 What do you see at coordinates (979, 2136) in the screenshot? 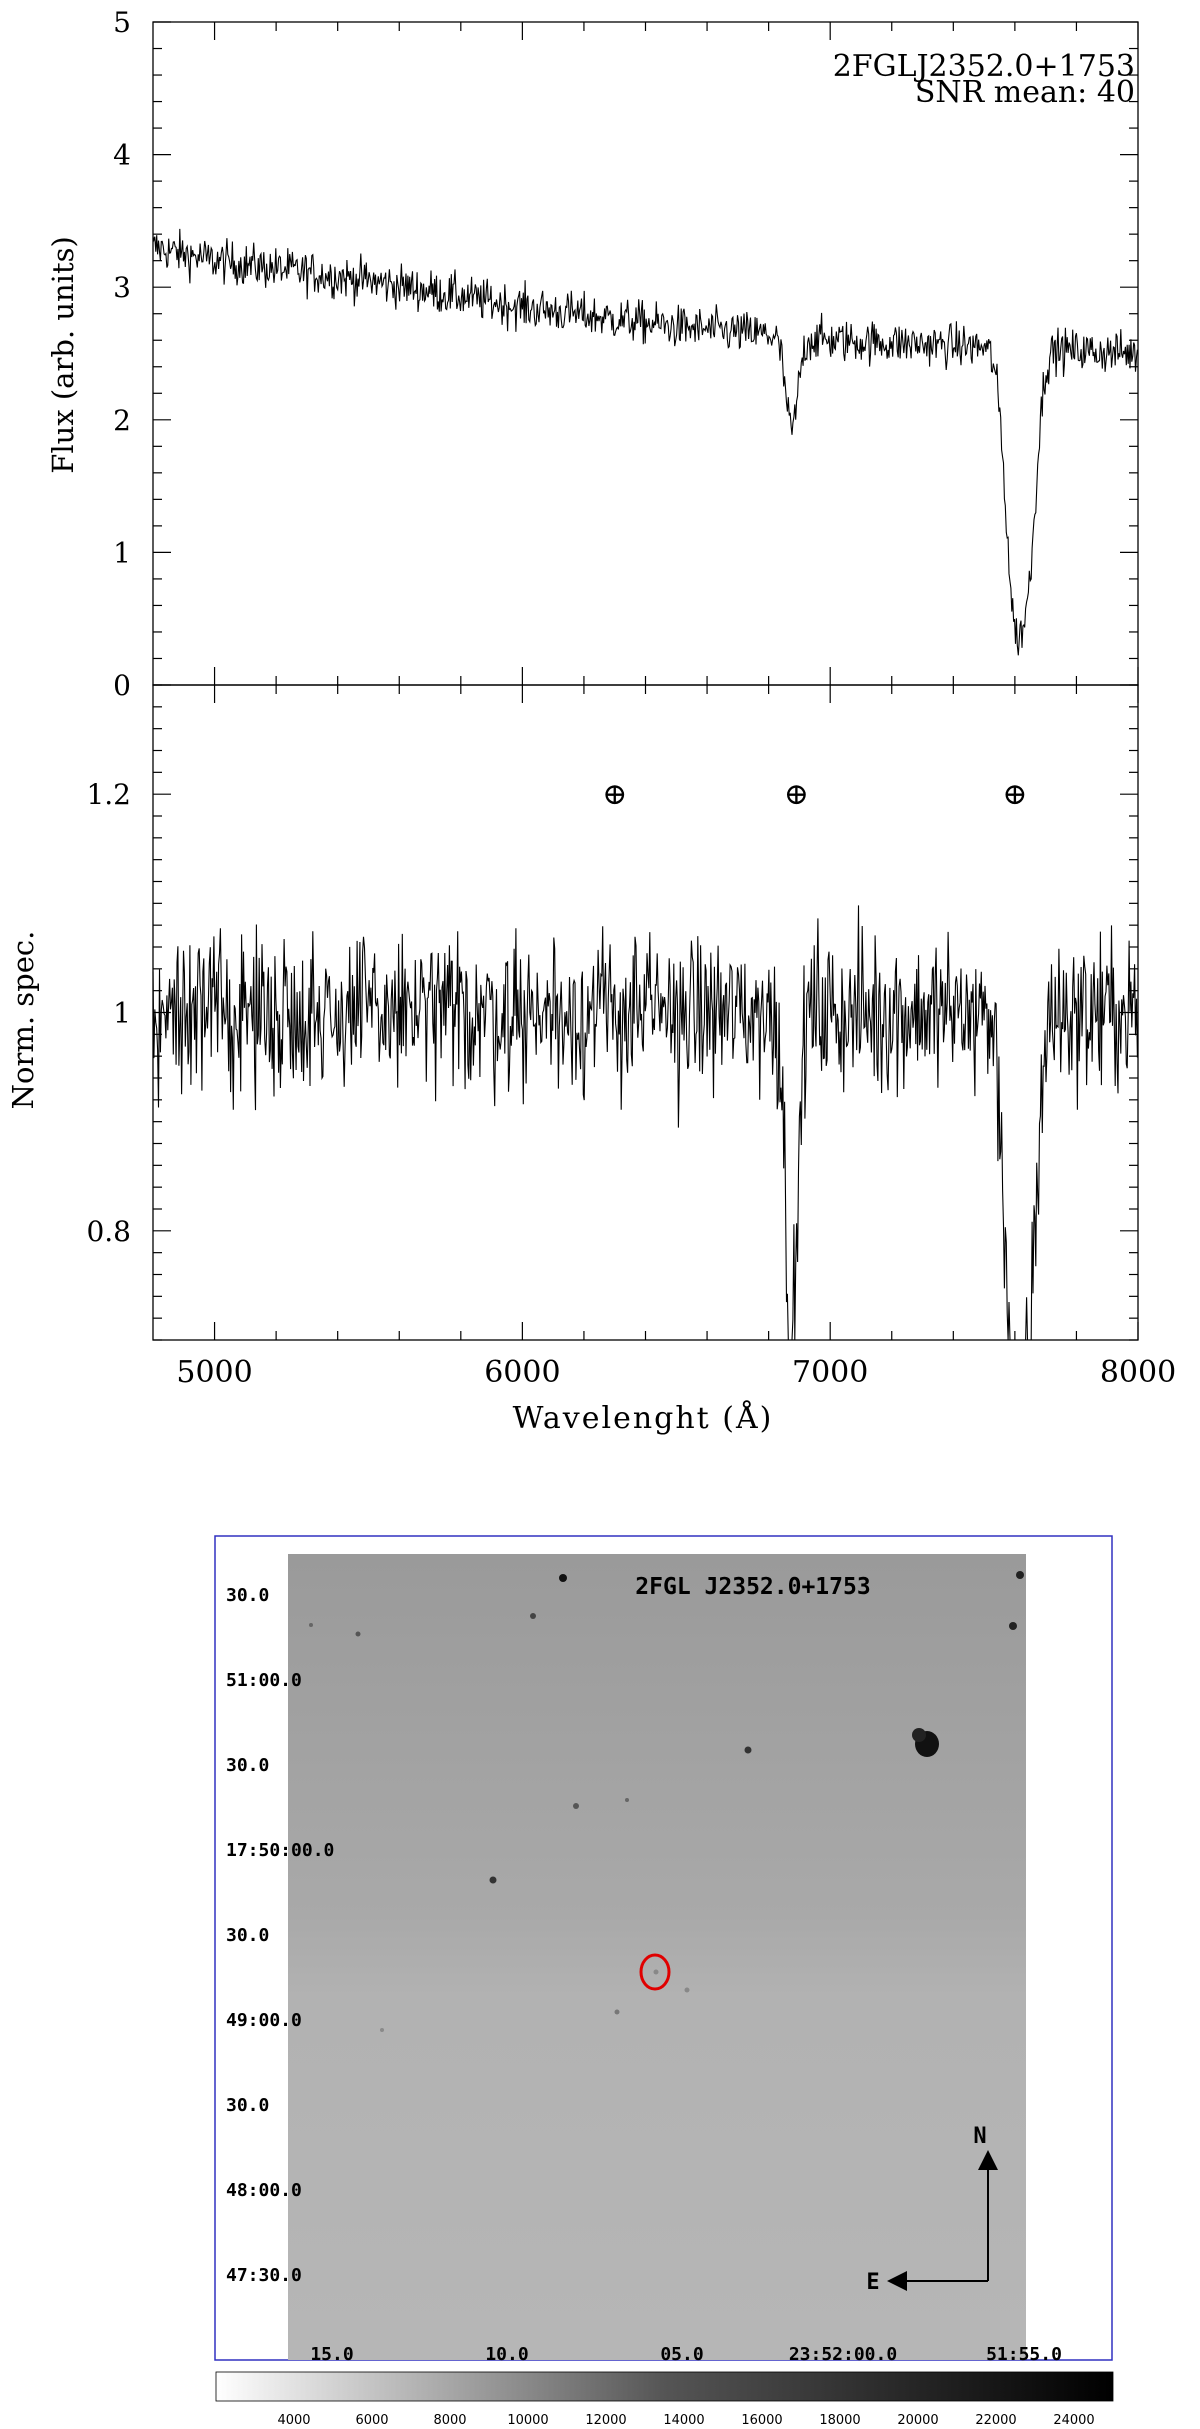
I see `north-label: N` at bounding box center [979, 2136].